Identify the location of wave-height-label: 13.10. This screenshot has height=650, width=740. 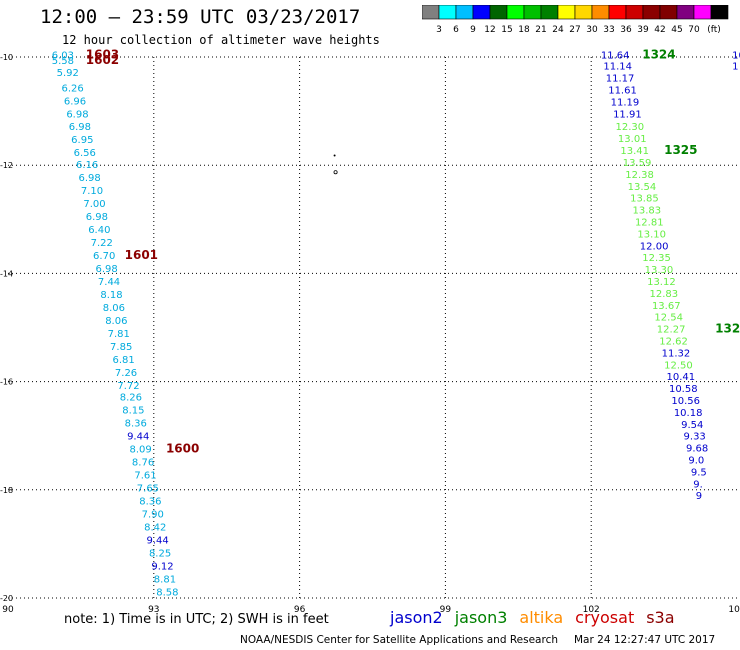
(651, 234).